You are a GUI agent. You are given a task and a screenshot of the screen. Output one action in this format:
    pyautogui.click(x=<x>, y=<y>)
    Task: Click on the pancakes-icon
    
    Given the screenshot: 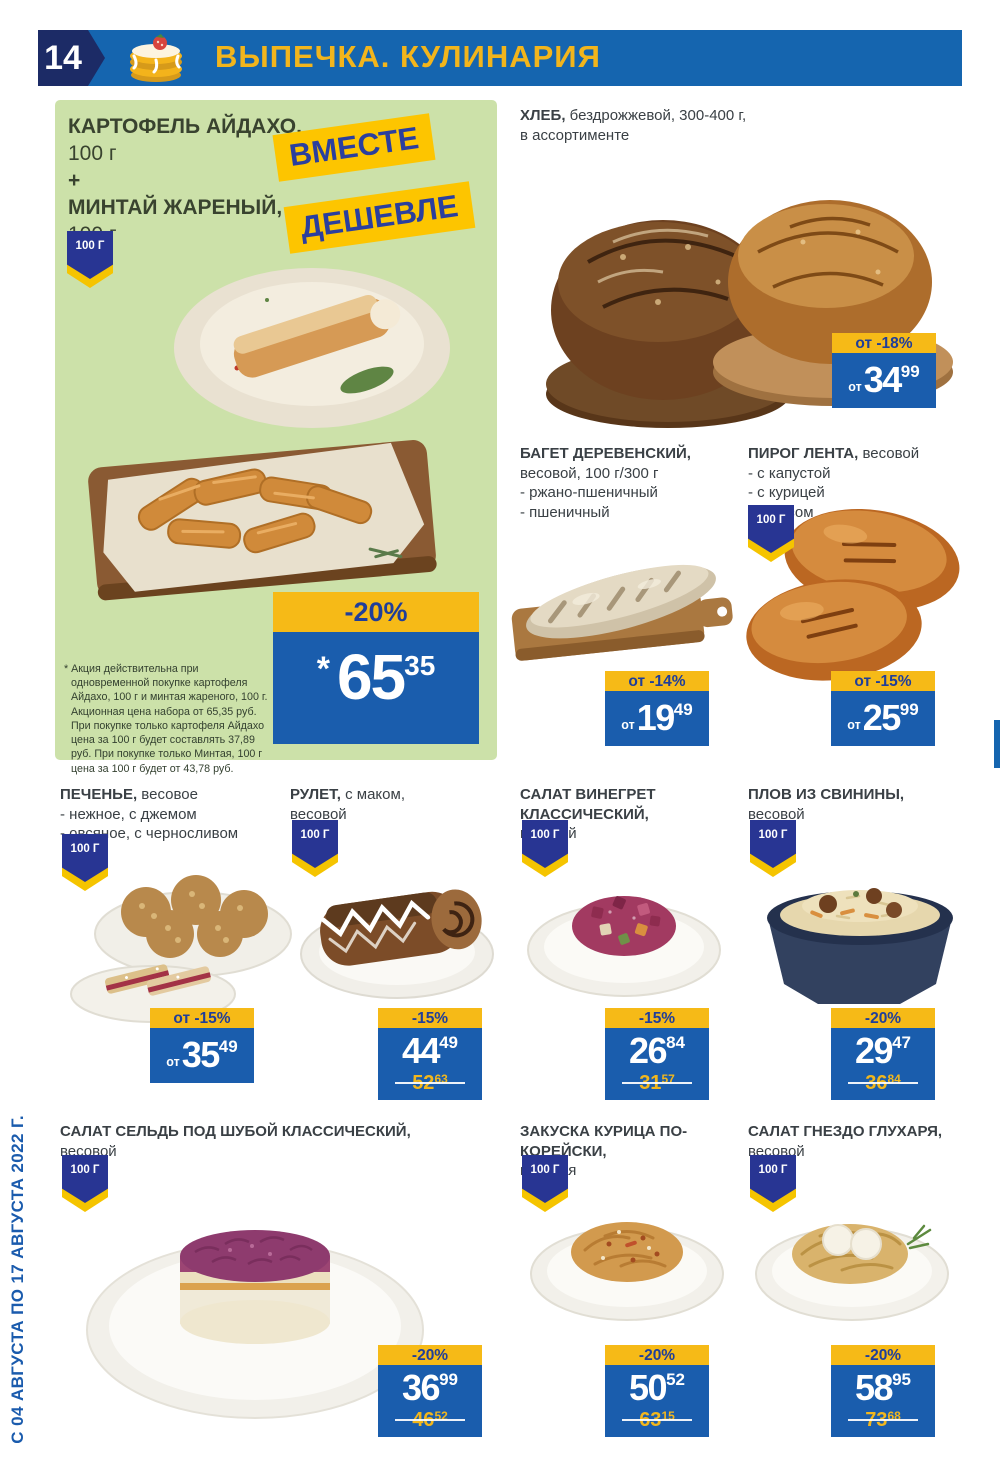 What is the action you would take?
    pyautogui.click(x=156, y=58)
    